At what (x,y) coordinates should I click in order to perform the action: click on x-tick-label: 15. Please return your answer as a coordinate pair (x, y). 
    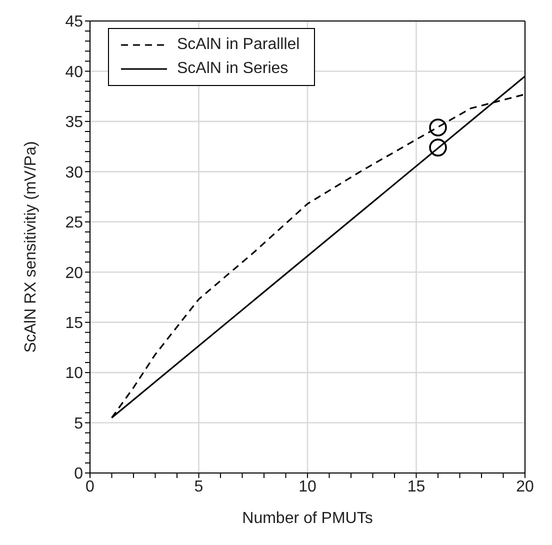
    Looking at the image, I should click on (416, 487).